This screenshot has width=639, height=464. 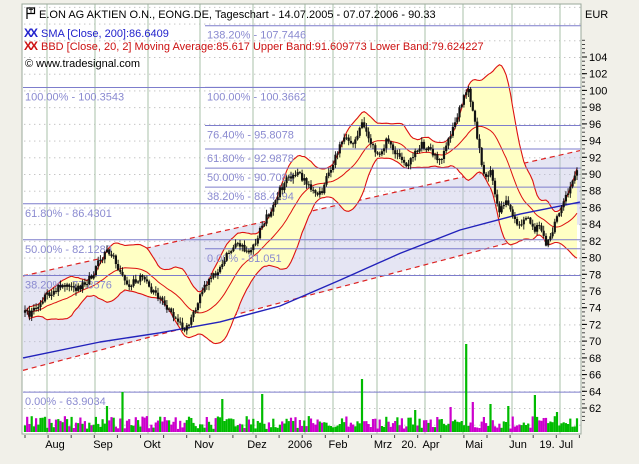 I want to click on fib-label: 50.00% - 90.7086, so click(x=250, y=178).